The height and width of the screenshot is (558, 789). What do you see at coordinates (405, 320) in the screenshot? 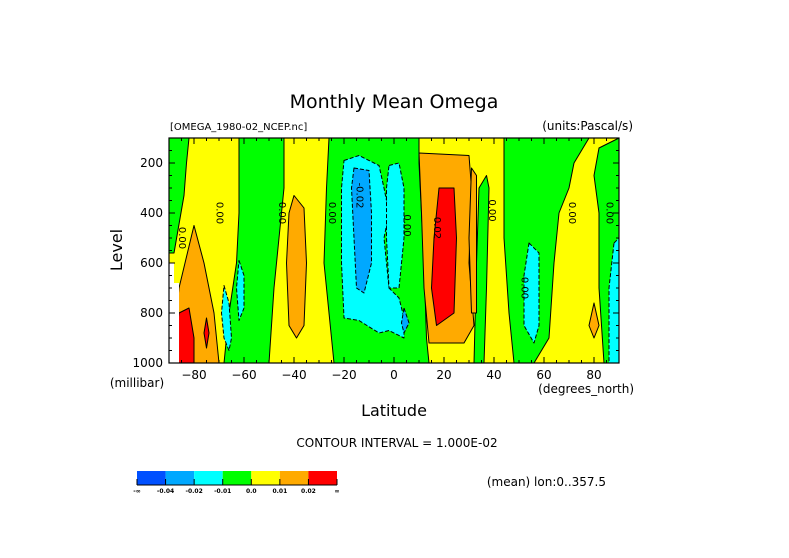
I see `contour-region-blue-small` at bounding box center [405, 320].